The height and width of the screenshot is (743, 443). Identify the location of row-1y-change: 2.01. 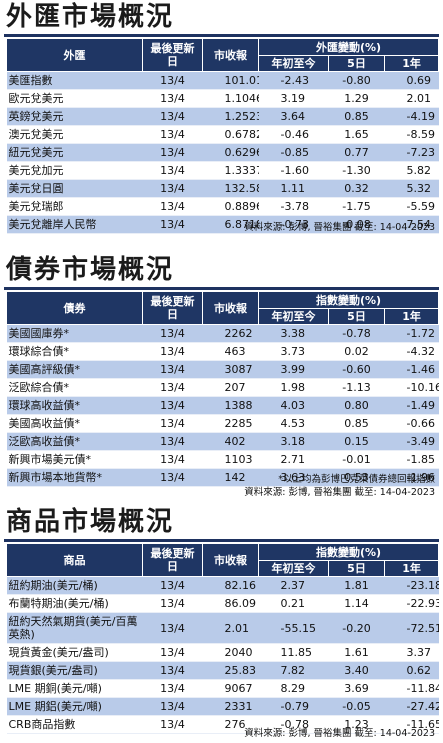
(411, 98).